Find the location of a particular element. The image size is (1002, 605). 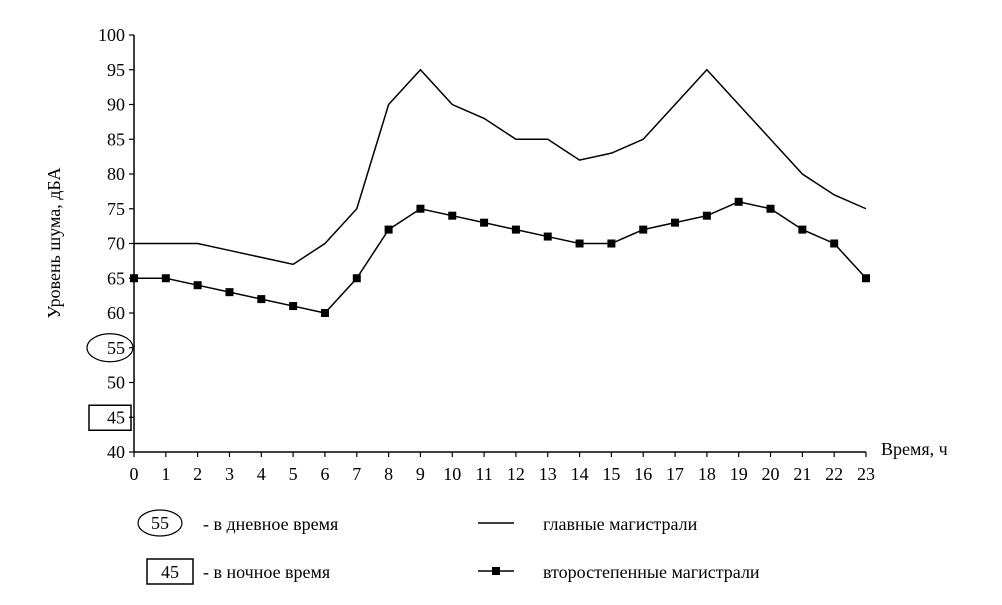

x-tick-label: 2 is located at coordinates (197, 474).